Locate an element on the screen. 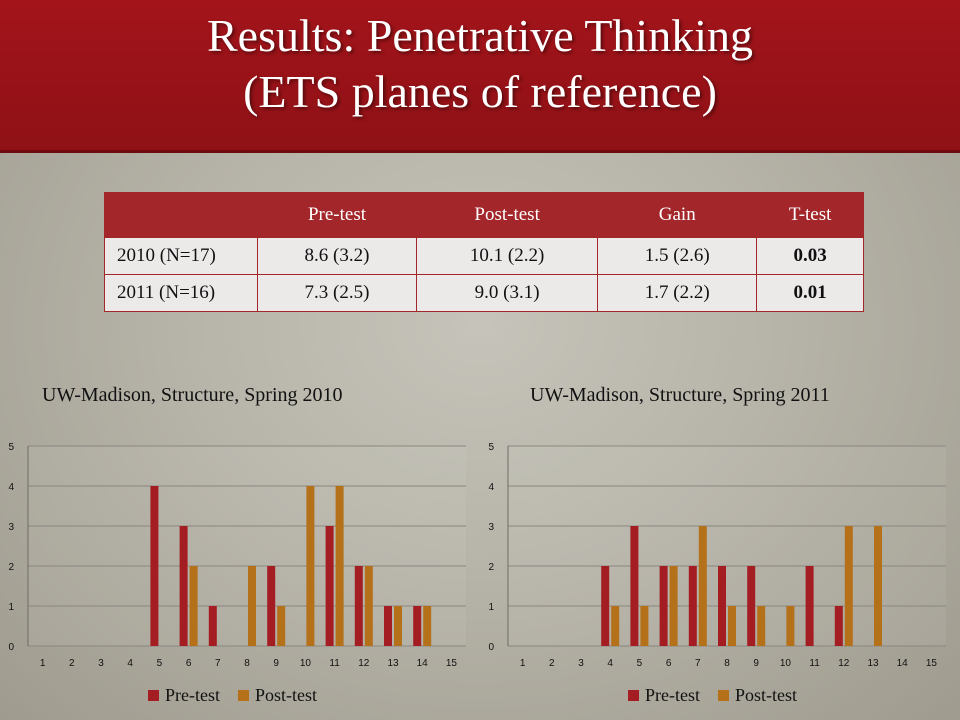 The height and width of the screenshot is (720, 960). table-cell-ttest: 0.01 is located at coordinates (810, 293).